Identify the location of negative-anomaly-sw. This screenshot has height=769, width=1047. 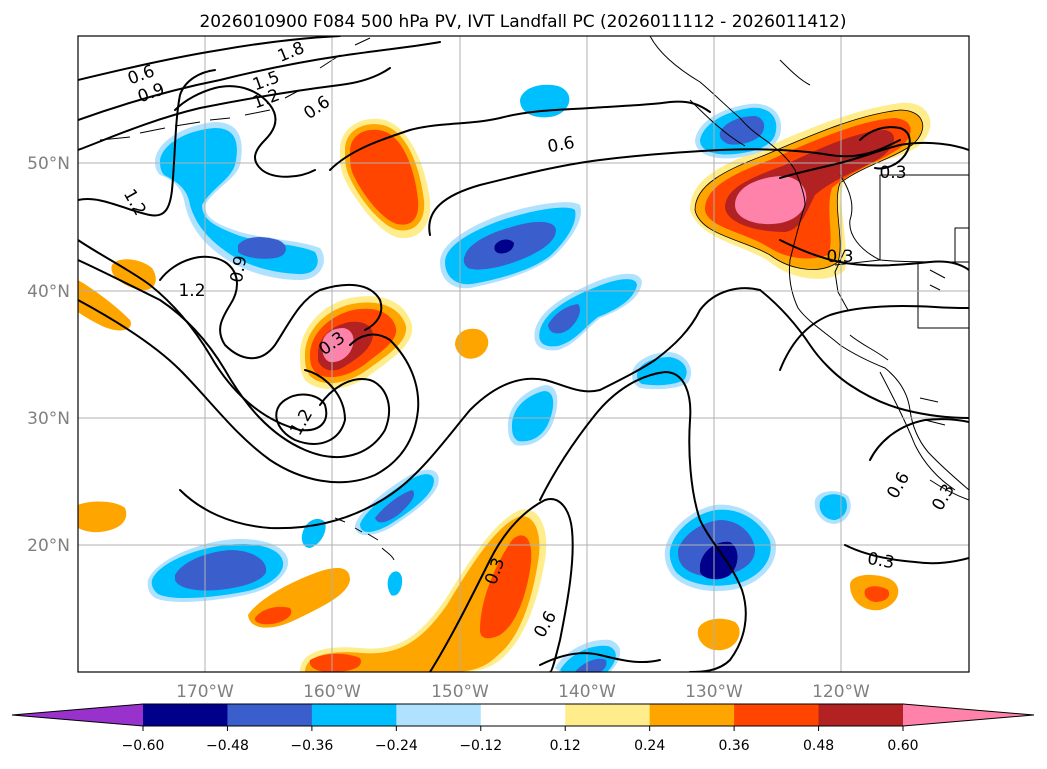
(218, 570).